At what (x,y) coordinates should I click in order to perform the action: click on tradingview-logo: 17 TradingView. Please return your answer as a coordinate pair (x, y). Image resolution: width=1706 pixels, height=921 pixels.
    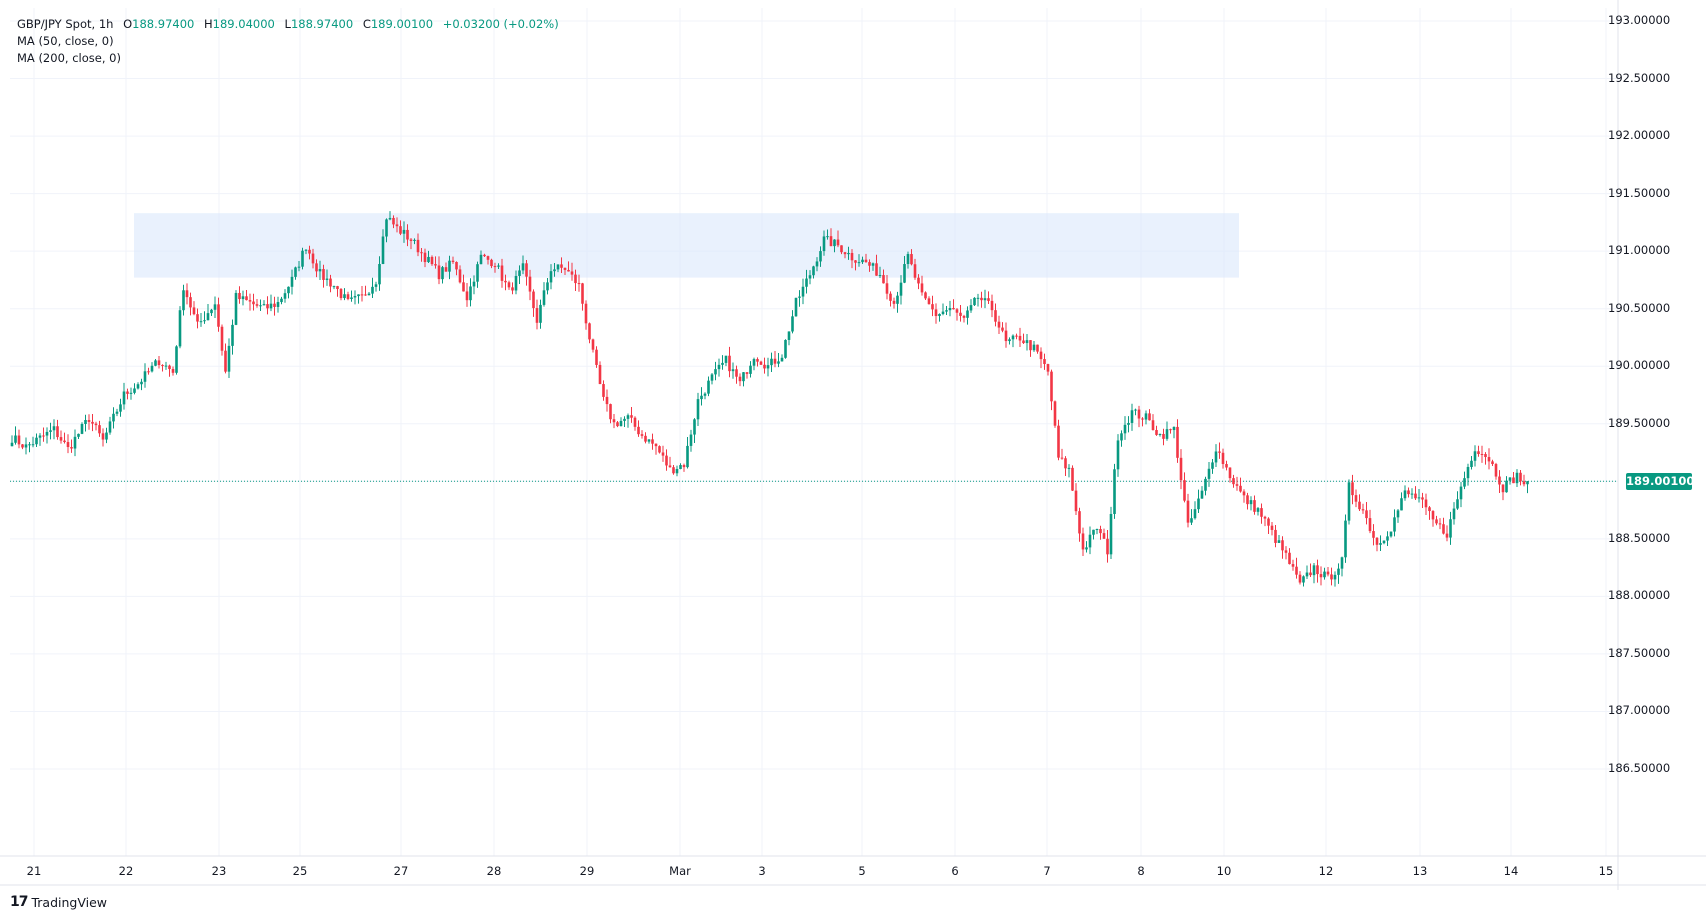
    Looking at the image, I should click on (58, 902).